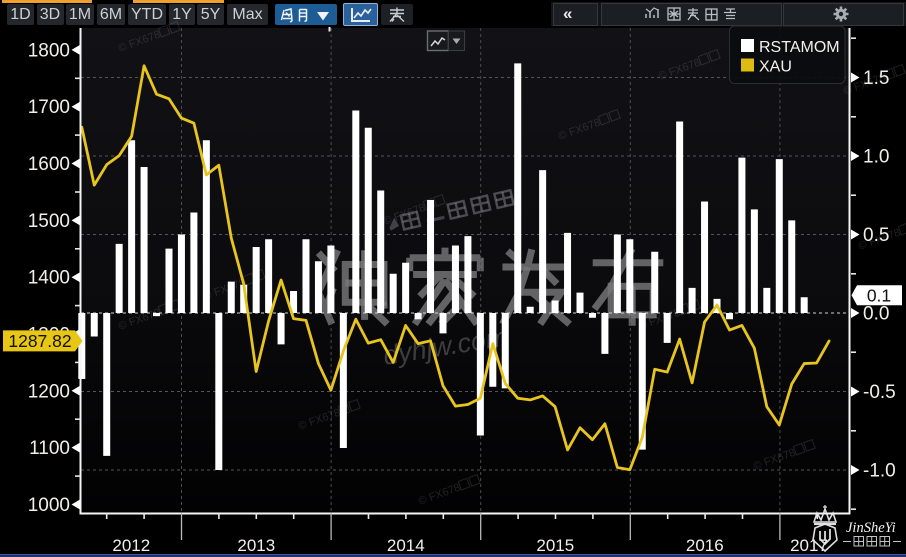 The height and width of the screenshot is (557, 906). Describe the element at coordinates (879, 295) in the screenshot. I see `svg-text: 0.1` at that location.